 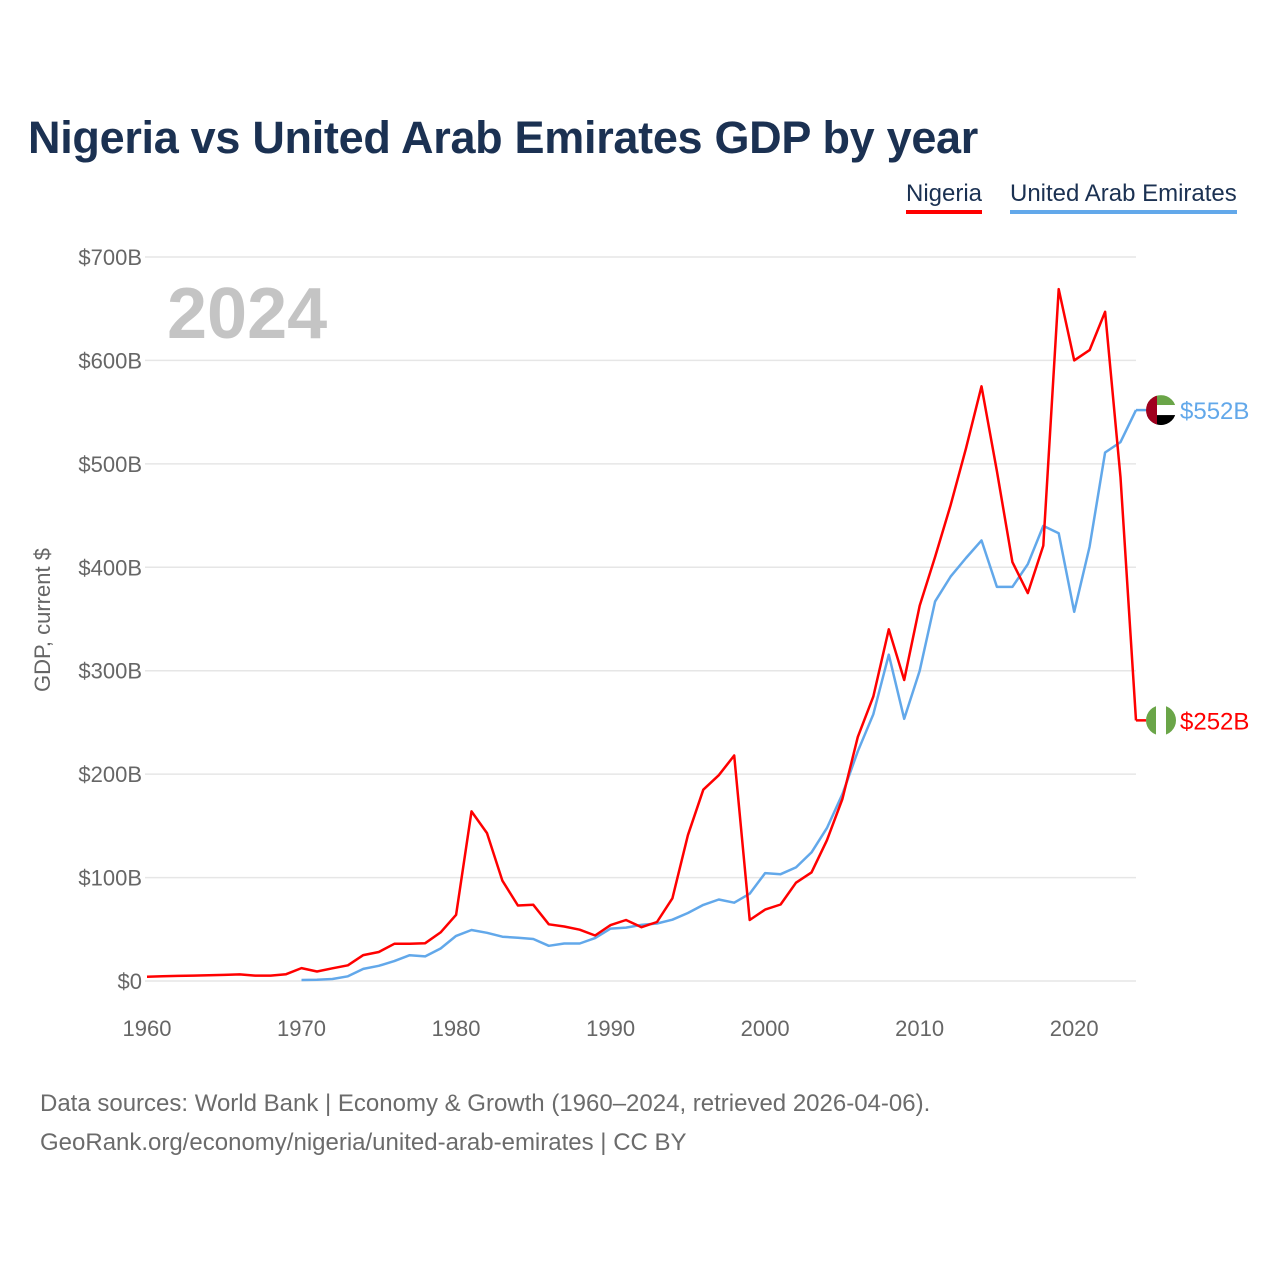 I want to click on y-tick-label: $500B, so click(x=110, y=464).